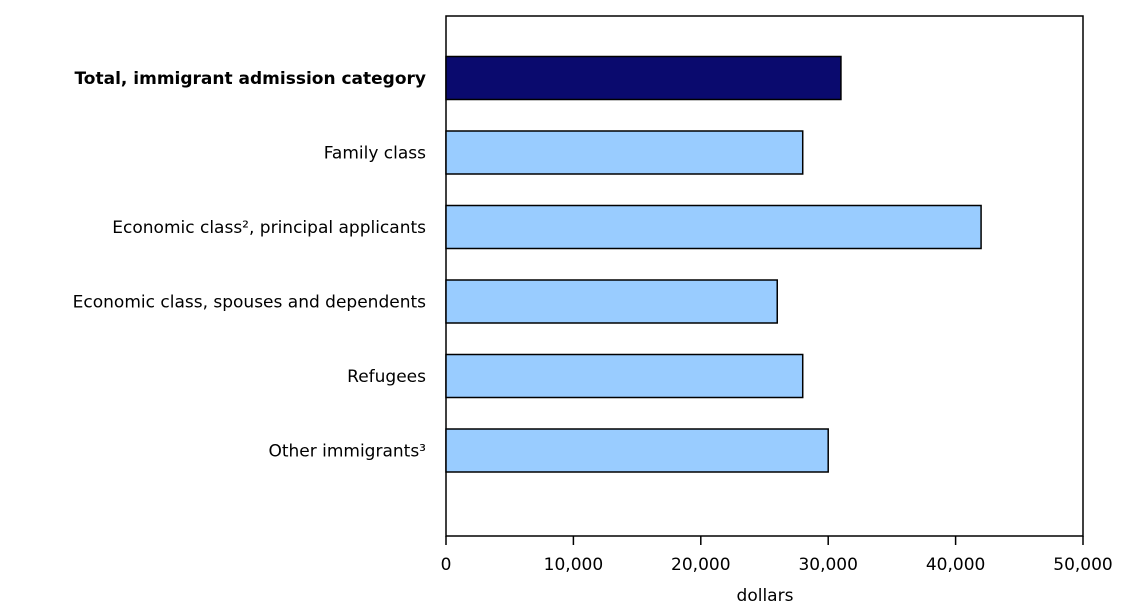 The image size is (1121, 608). What do you see at coordinates (249, 303) in the screenshot?
I see `category-label-economic-class-spouses-and-dependents: Economic class, spouses and dependents` at bounding box center [249, 303].